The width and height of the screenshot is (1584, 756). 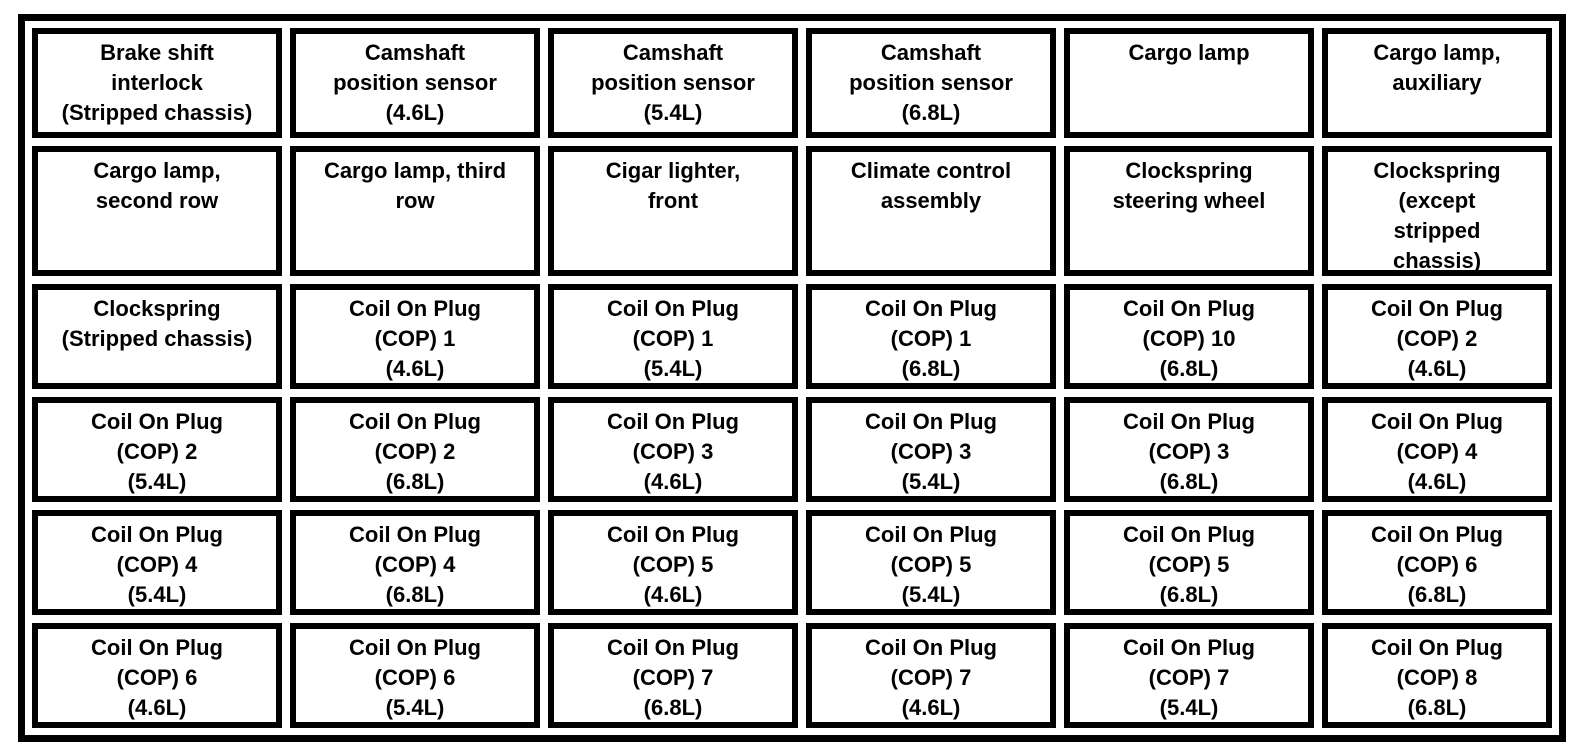 What do you see at coordinates (673, 675) in the screenshot?
I see `grid-cell: Coil On Plug (COP) 7 (6.8L)` at bounding box center [673, 675].